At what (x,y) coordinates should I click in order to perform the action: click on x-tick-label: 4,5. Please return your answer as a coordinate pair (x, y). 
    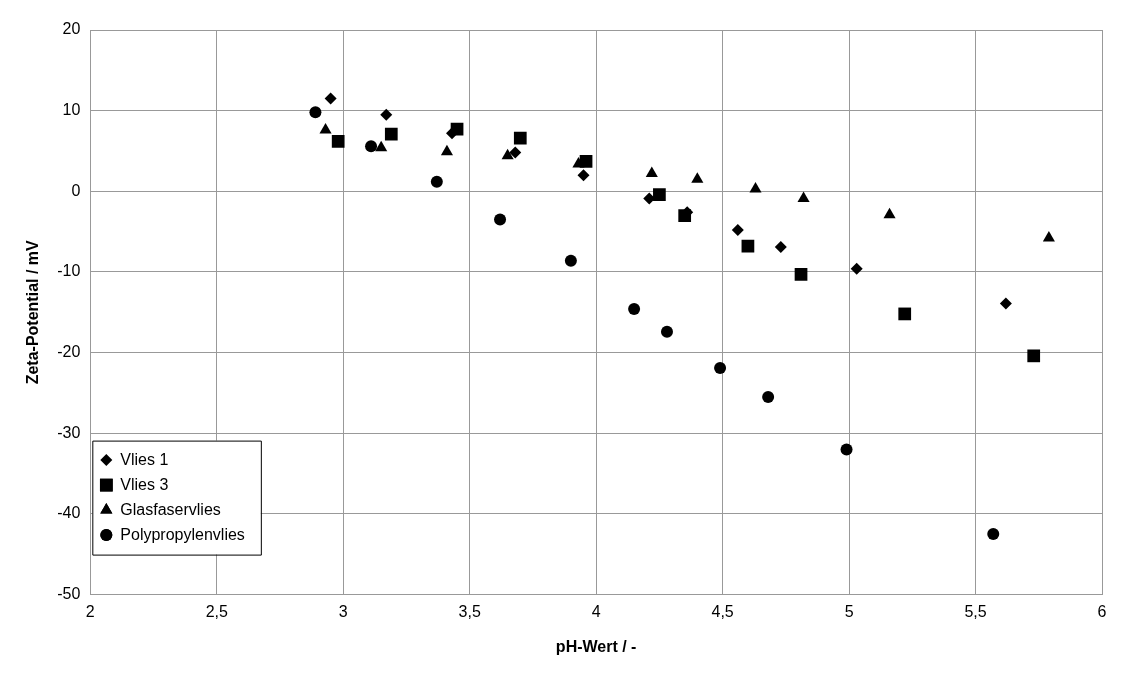
    Looking at the image, I should click on (722, 611).